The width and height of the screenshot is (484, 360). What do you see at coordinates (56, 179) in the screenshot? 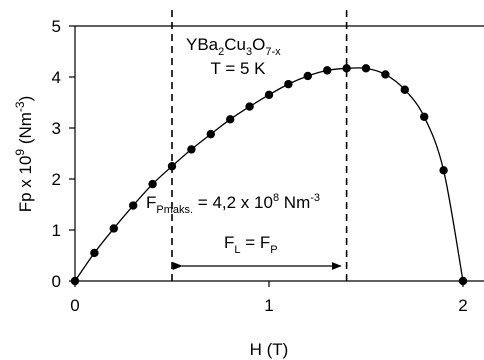
I see `y-tick-label: 2` at bounding box center [56, 179].